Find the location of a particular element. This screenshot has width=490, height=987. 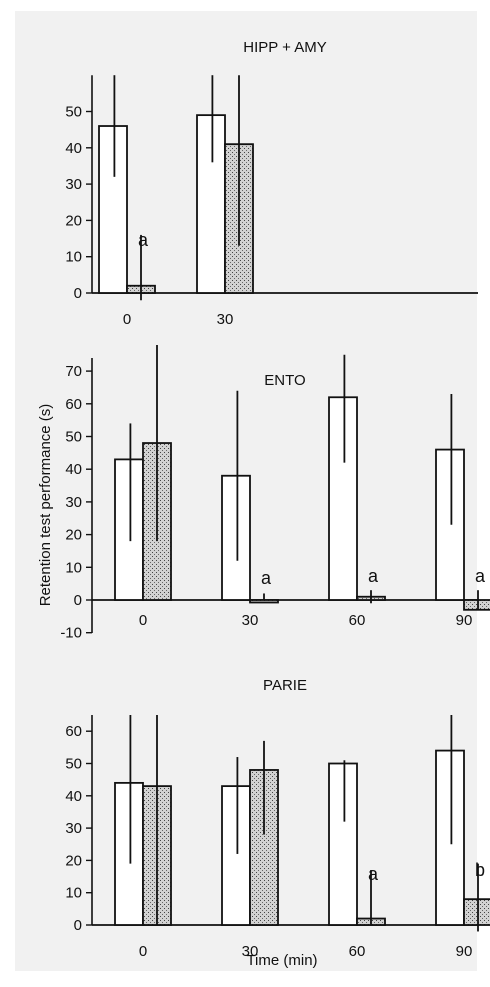

panel-title-hipp-amy: HIPP + AMY is located at coordinates (285, 47).